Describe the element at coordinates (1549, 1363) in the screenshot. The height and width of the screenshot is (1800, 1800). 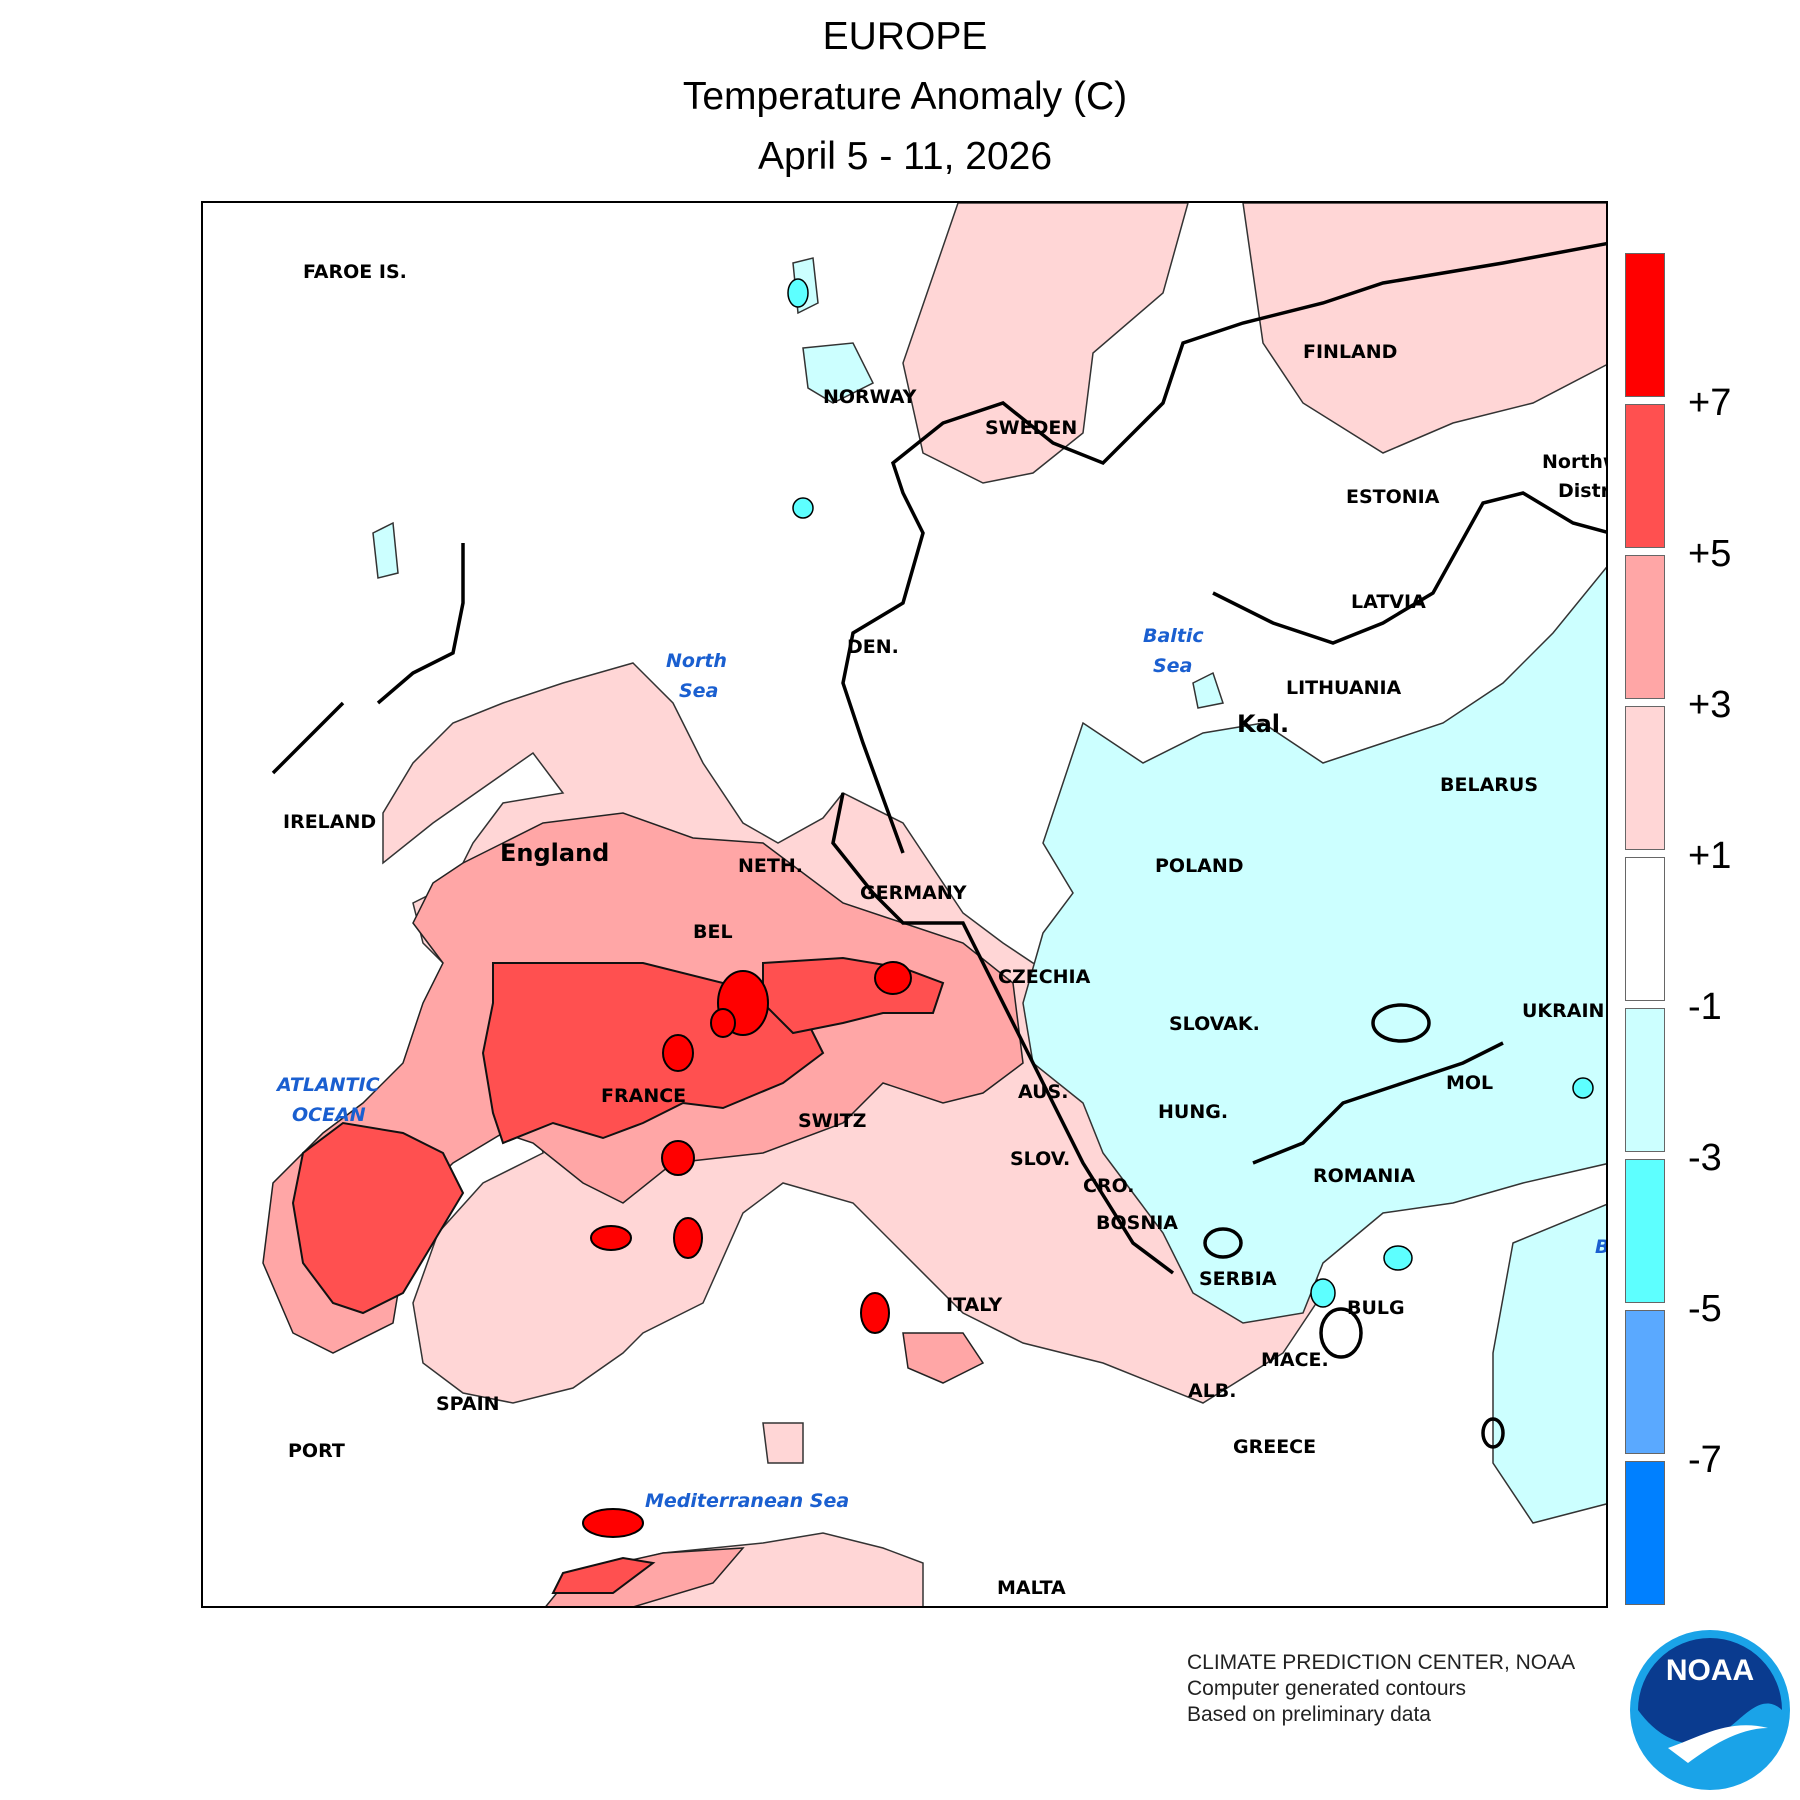
I see `zone-turkey-east` at that location.